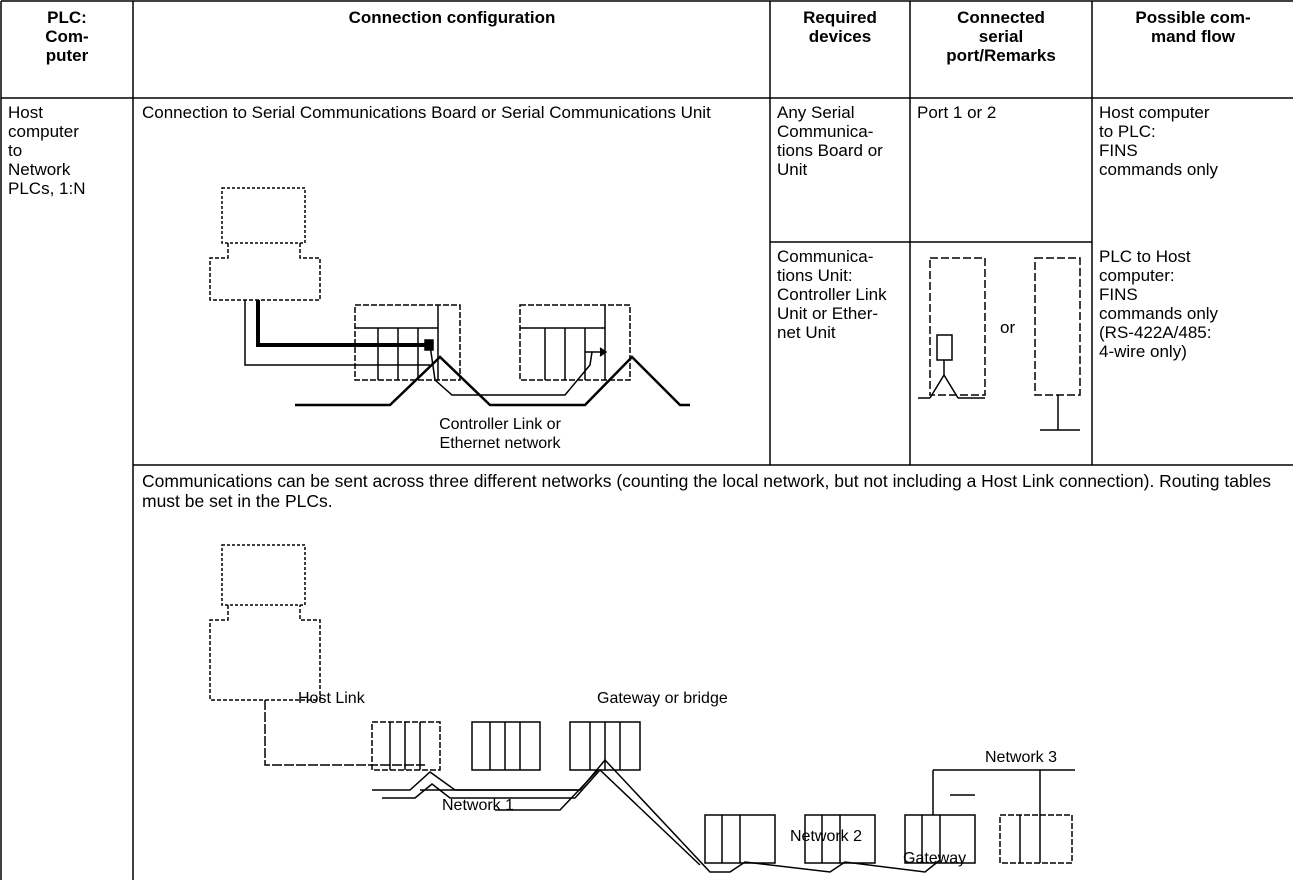 The image size is (1293, 880). I want to click on diagram-label: Host Link, so click(331, 698).